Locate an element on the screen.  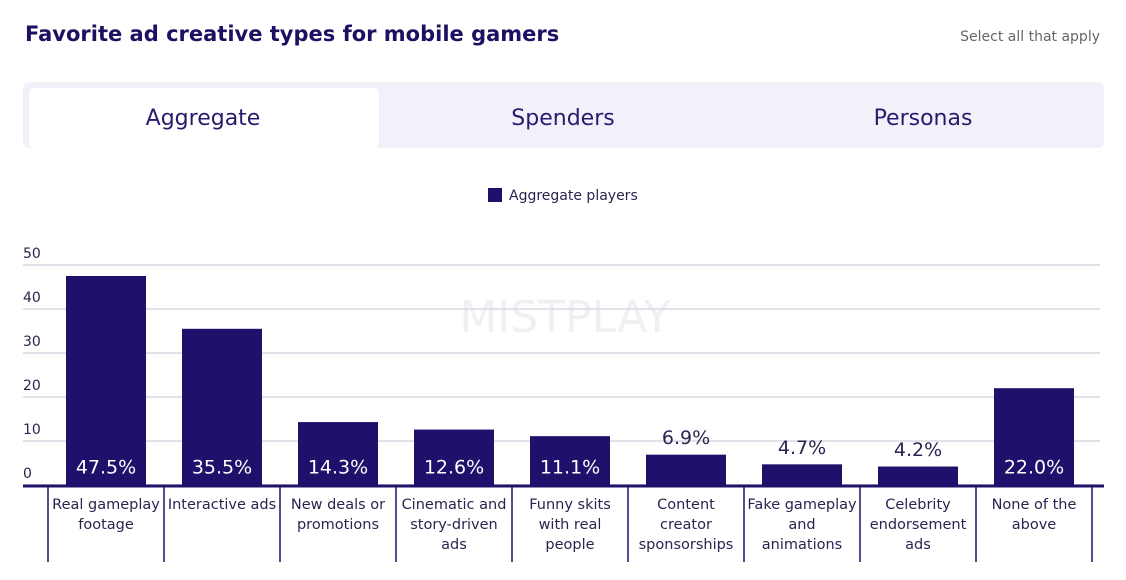
y-tick-label: 50 is located at coordinates (32, 254).